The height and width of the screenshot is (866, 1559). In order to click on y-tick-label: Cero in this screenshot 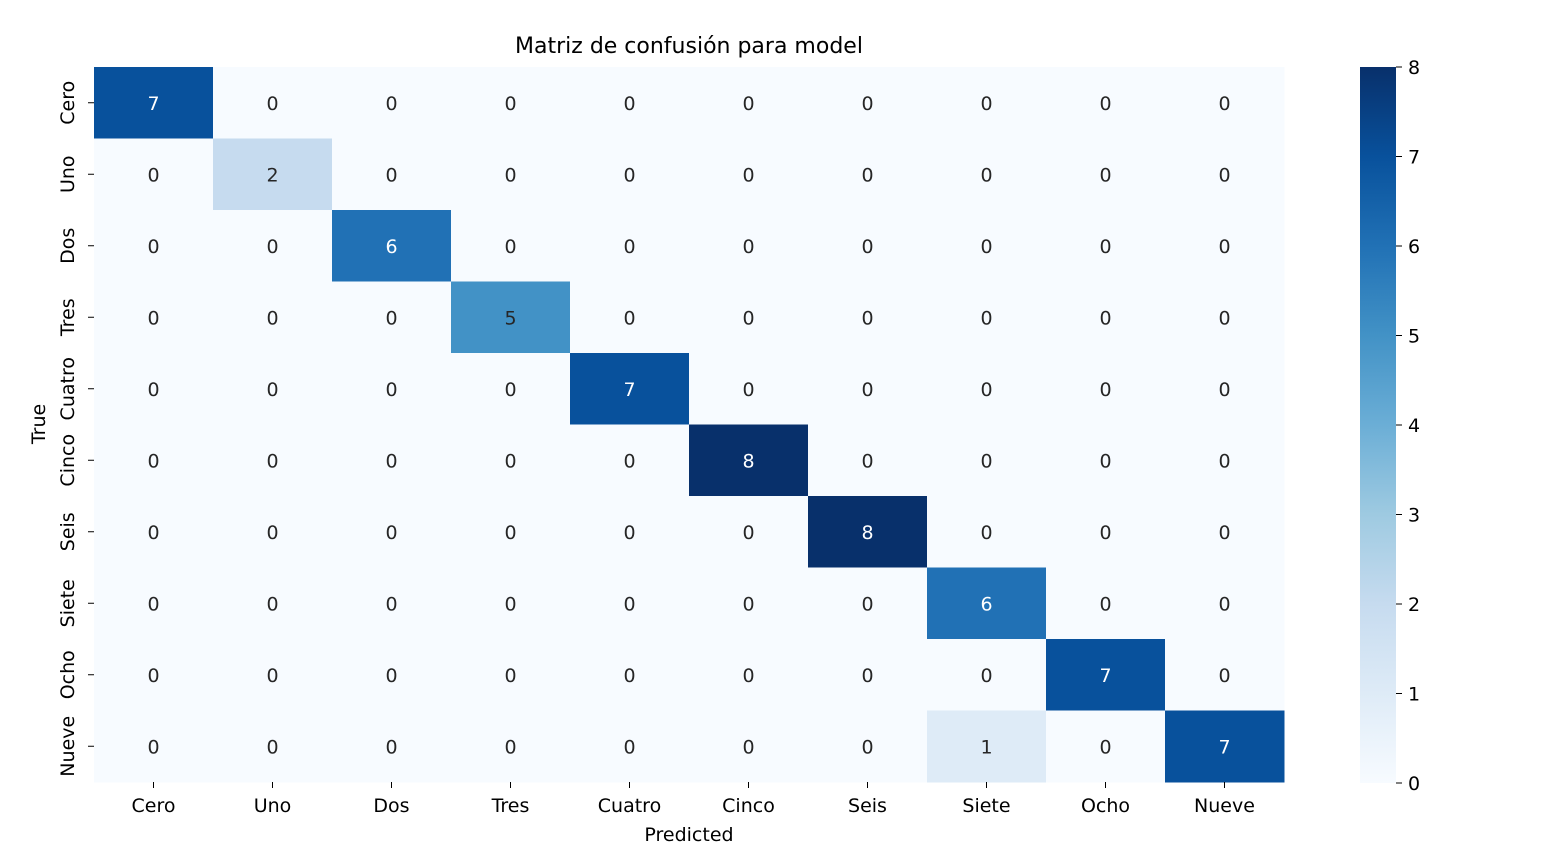, I will do `click(68, 103)`.